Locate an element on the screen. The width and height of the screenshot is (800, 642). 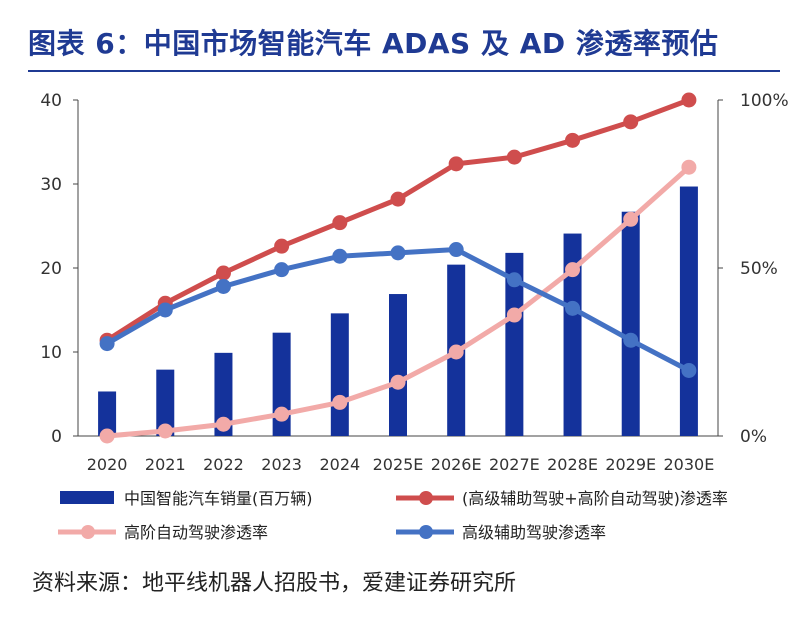
line-1-point-2025E is located at coordinates (398, 382).